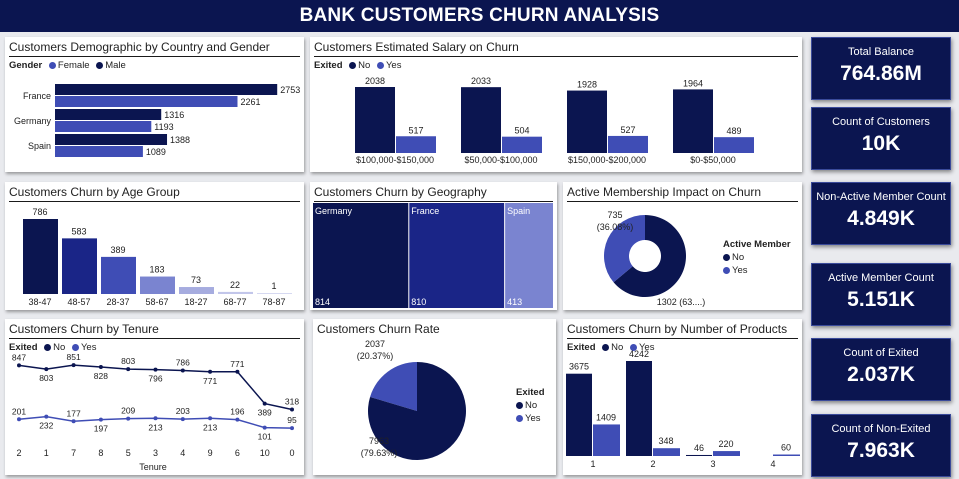 The image size is (959, 479). What do you see at coordinates (166, 89) in the screenshot?
I see `bar-male` at bounding box center [166, 89].